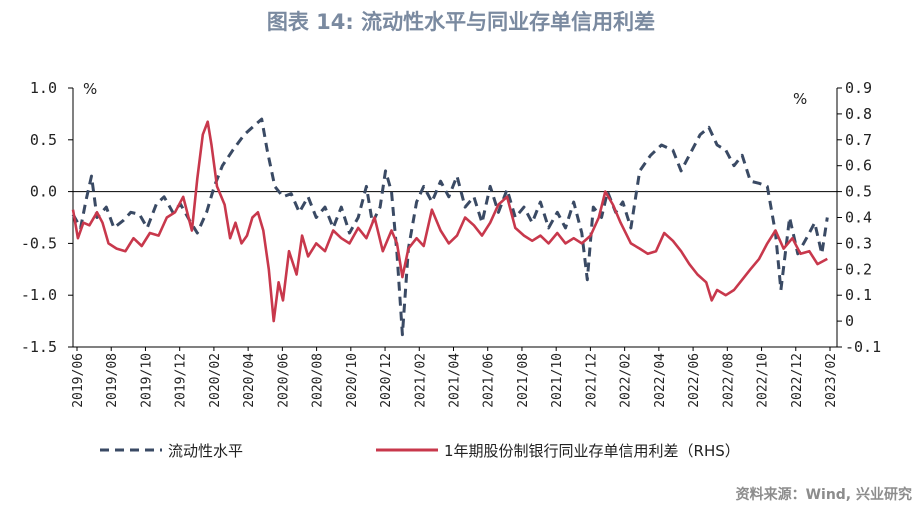 This screenshot has width=922, height=512. Describe the element at coordinates (249, 380) in the screenshot. I see `x-tick-label: 2020/04` at that location.